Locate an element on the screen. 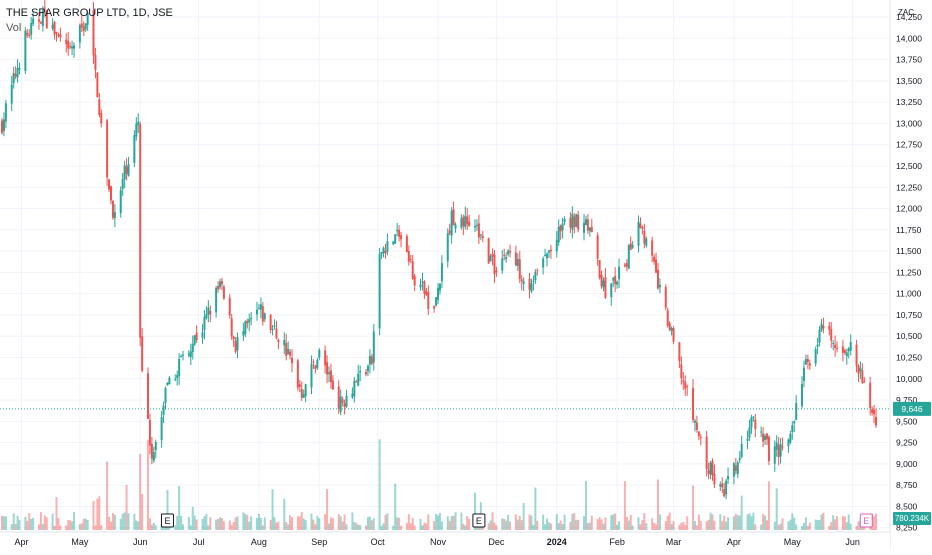 The height and width of the screenshot is (555, 932). volume-indicator-label: Vol is located at coordinates (14, 28).